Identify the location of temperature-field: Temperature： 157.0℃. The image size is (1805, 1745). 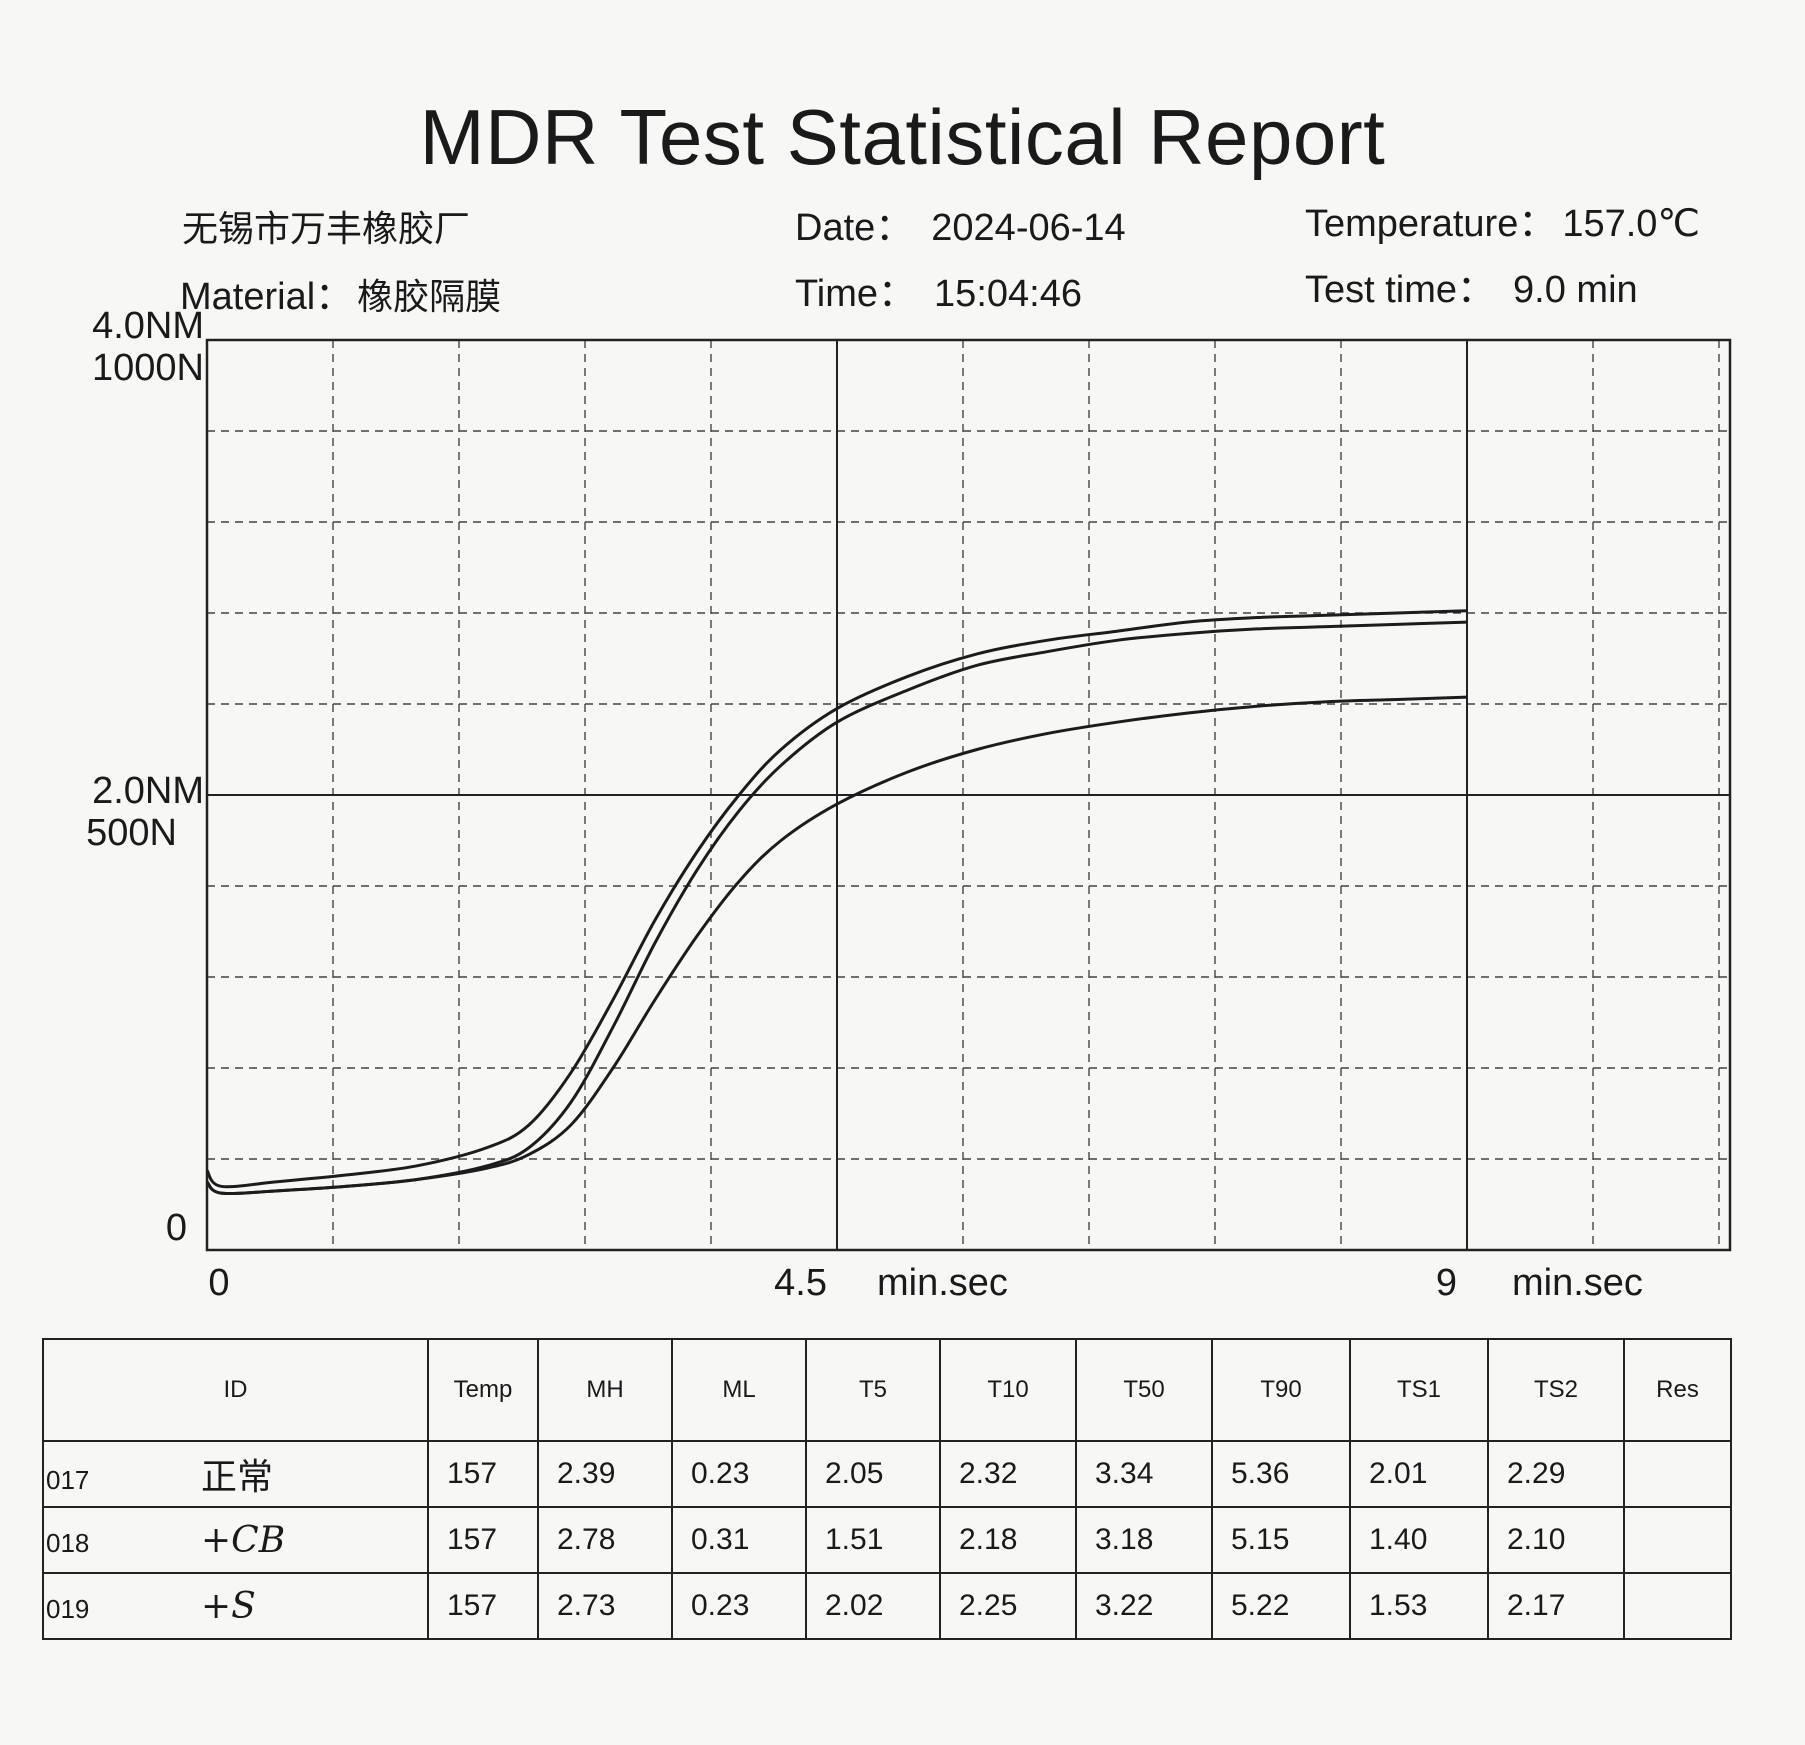
(1502, 219).